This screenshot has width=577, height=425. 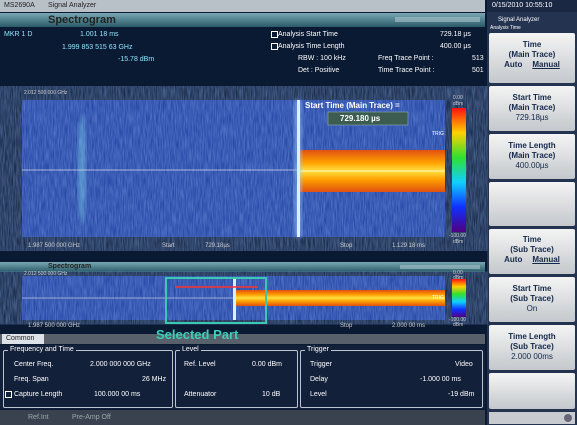 I want to click on param-value: 0.00 dBm, so click(x=267, y=364).